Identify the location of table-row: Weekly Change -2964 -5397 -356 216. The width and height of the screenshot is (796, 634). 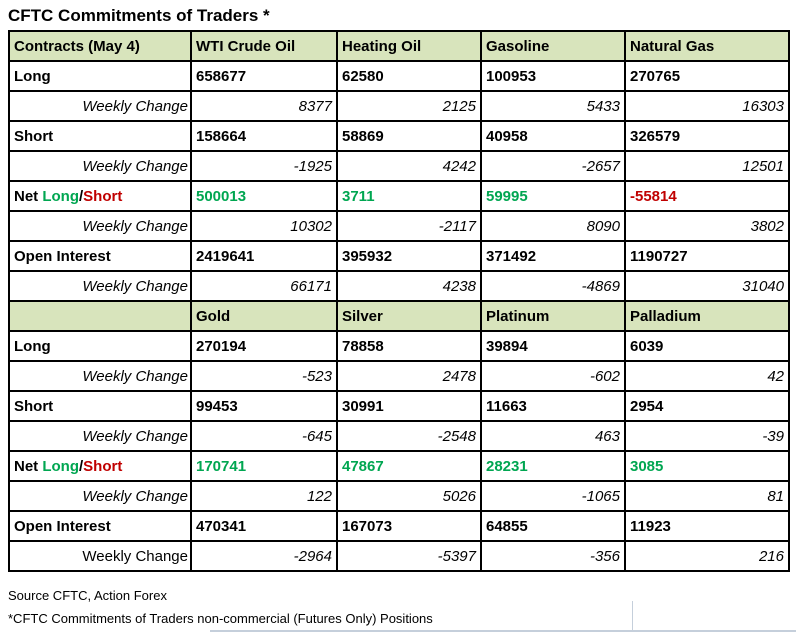
(399, 556).